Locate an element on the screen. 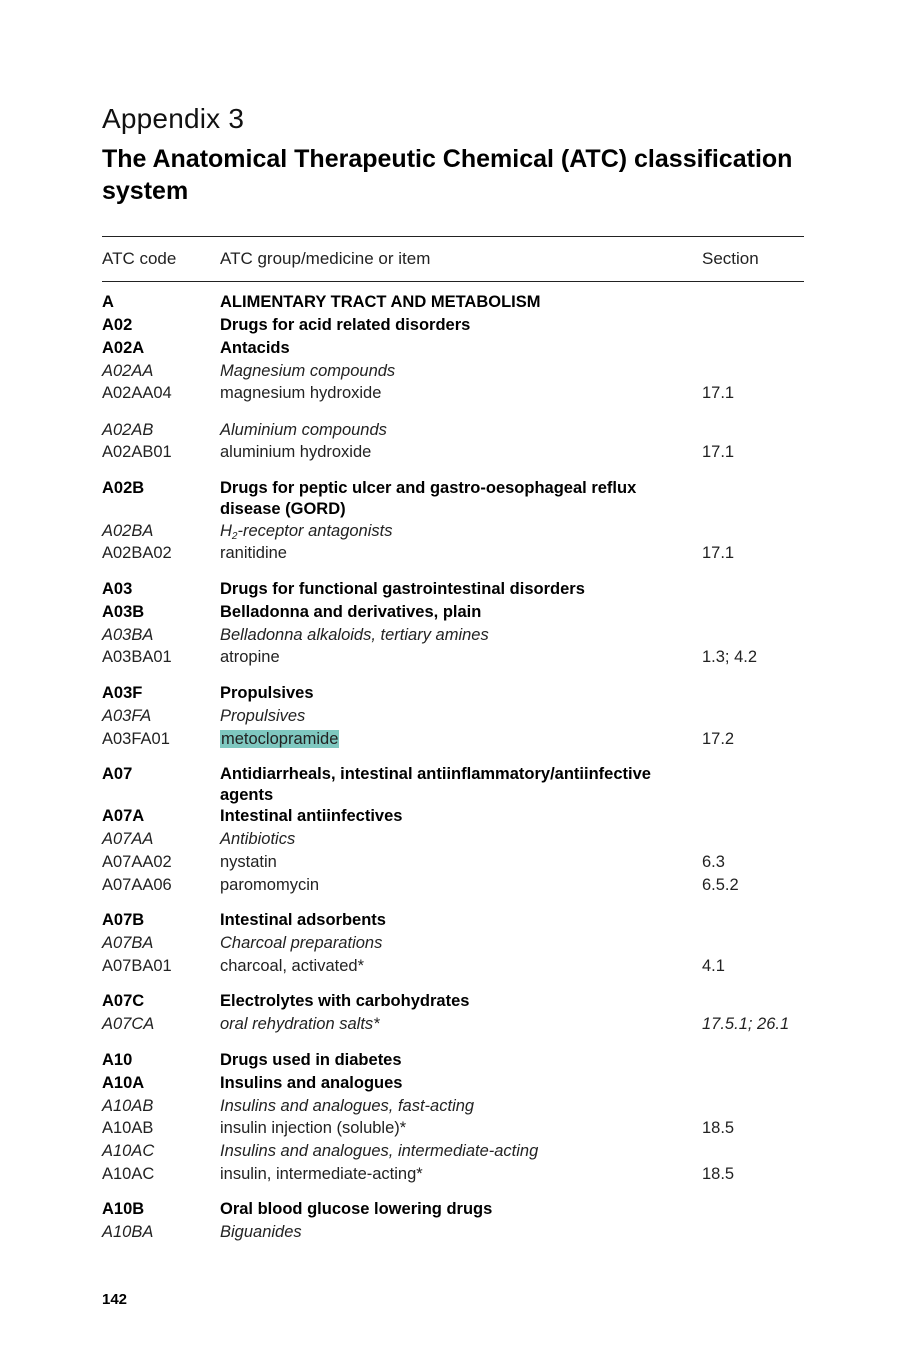 The height and width of the screenshot is (1361, 908). atc-code-cell: A03B is located at coordinates (123, 612).